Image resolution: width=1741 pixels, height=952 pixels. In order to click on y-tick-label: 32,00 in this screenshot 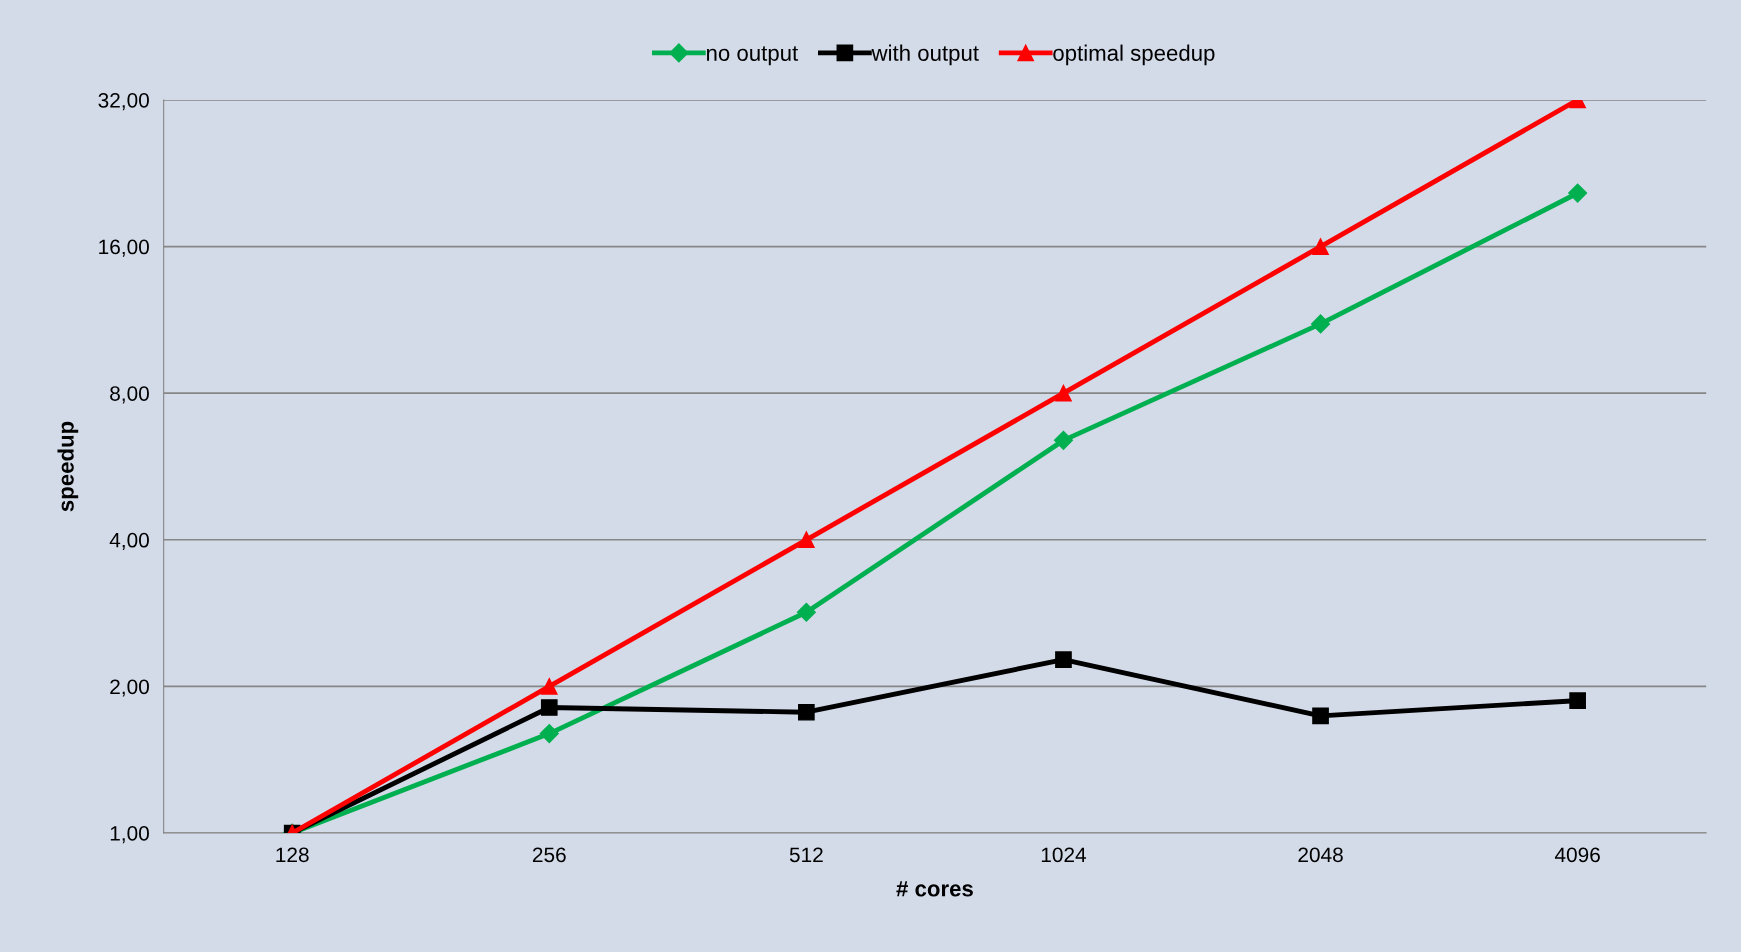, I will do `click(123, 101)`.